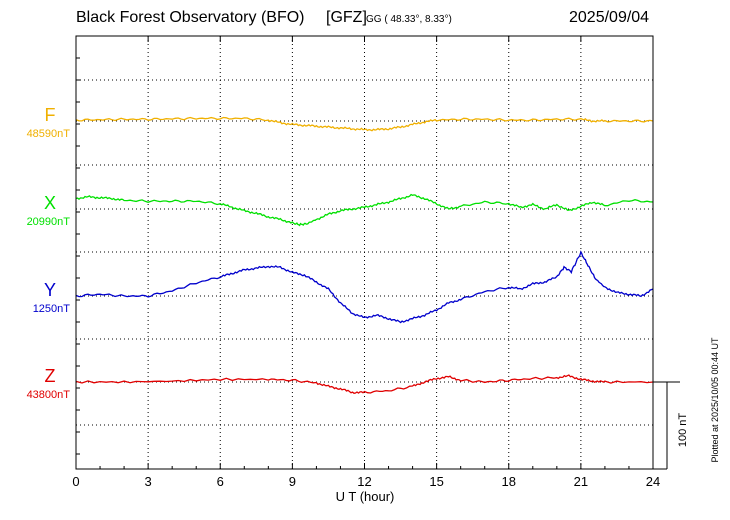 This screenshot has height=520, width=730. What do you see at coordinates (220, 481) in the screenshot?
I see `x-tick-label-6: 6` at bounding box center [220, 481].